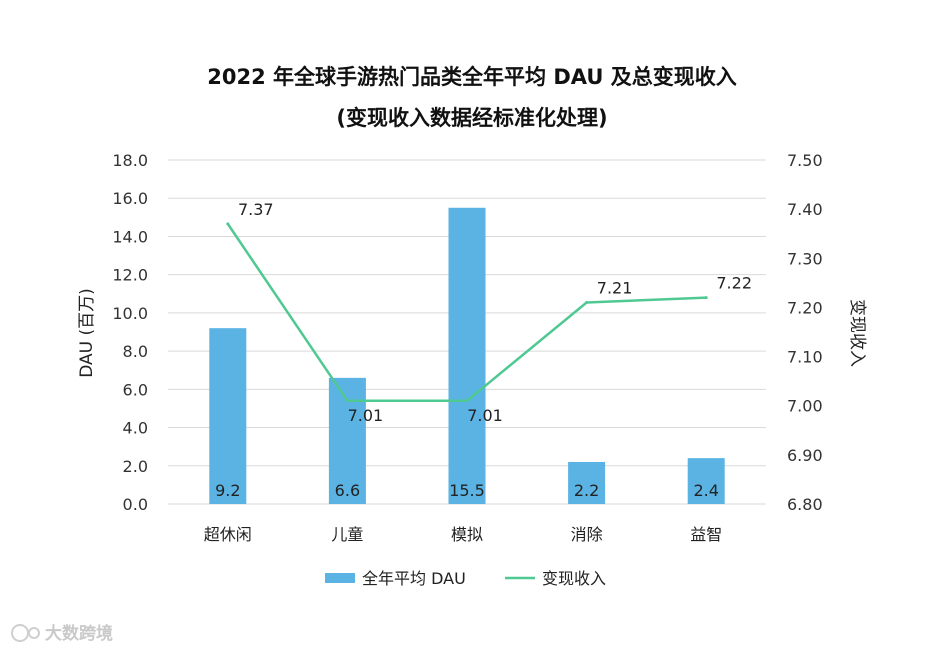  Describe the element at coordinates (135, 466) in the screenshot. I see `left-tick-label: 2.0` at that location.